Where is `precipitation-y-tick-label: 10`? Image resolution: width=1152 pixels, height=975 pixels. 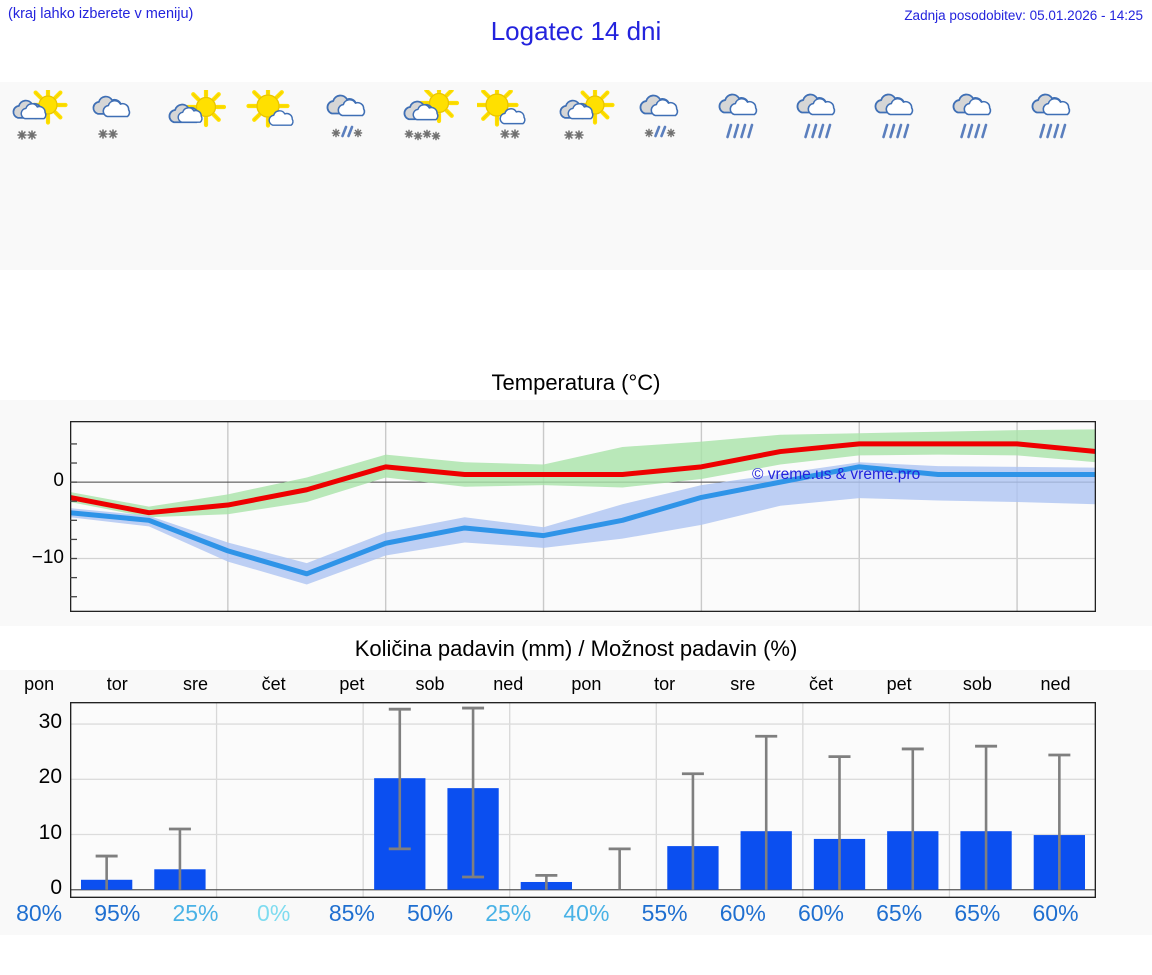
precipitation-y-tick-label: 10 is located at coordinates (50, 832).